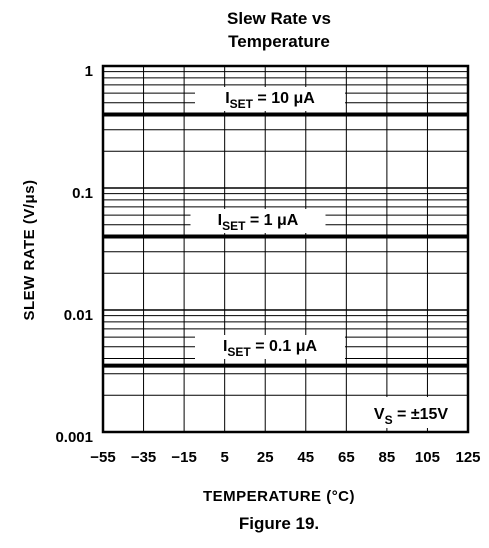  Describe the element at coordinates (102, 457) in the screenshot. I see `x-tick-label: −55` at that location.